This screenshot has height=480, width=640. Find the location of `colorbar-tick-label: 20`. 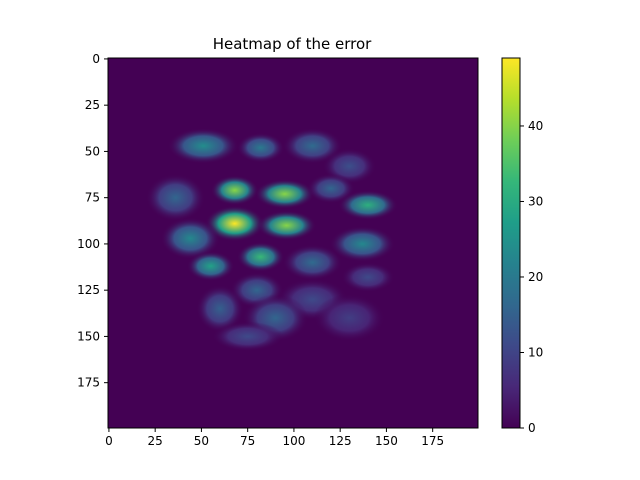

colorbar-tick-label: 20 is located at coordinates (535, 277).